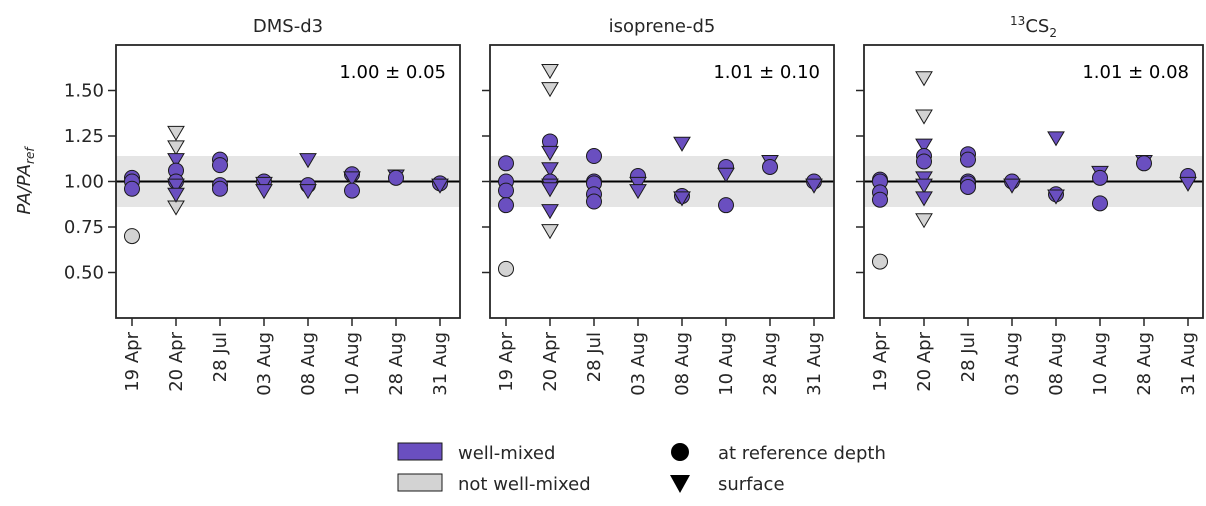  Describe the element at coordinates (662, 26) in the screenshot. I see `panel-title: isoprene-d5` at that location.